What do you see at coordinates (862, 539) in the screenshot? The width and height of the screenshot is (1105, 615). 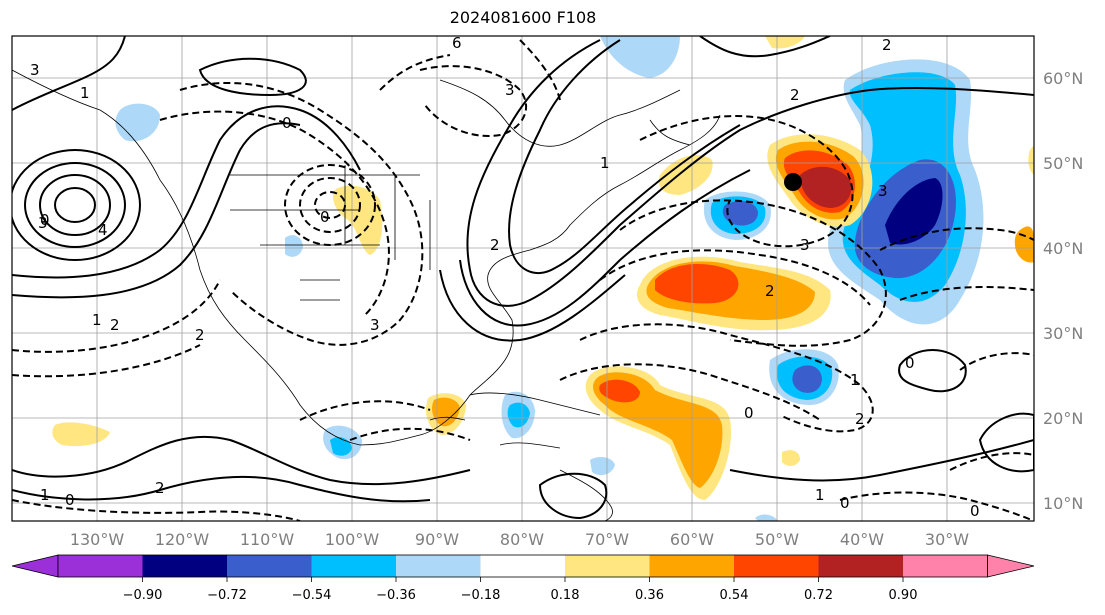 I see `lon-label: 40°W` at bounding box center [862, 539].